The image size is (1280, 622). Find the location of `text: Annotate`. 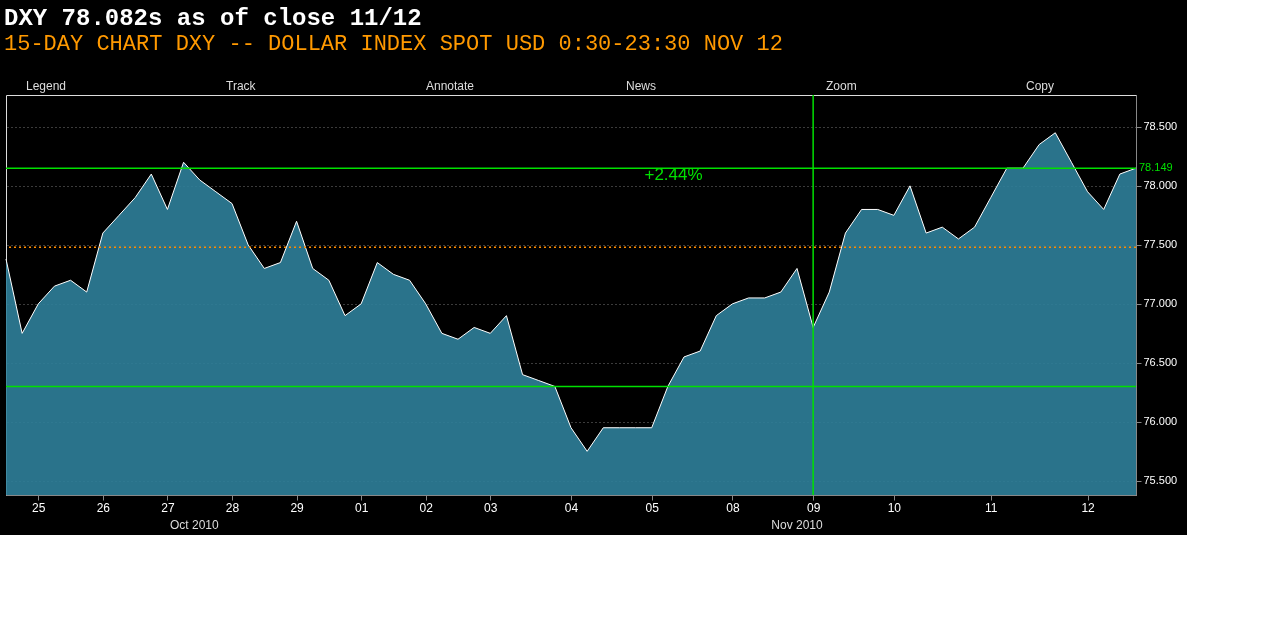

text: Annotate is located at coordinates (450, 86).